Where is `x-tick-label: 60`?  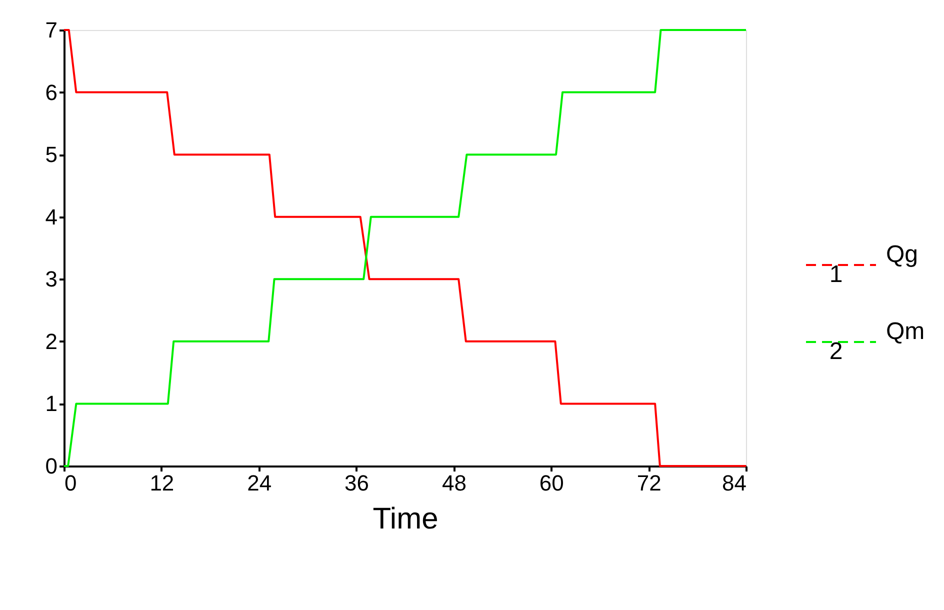
x-tick-label: 60 is located at coordinates (551, 483).